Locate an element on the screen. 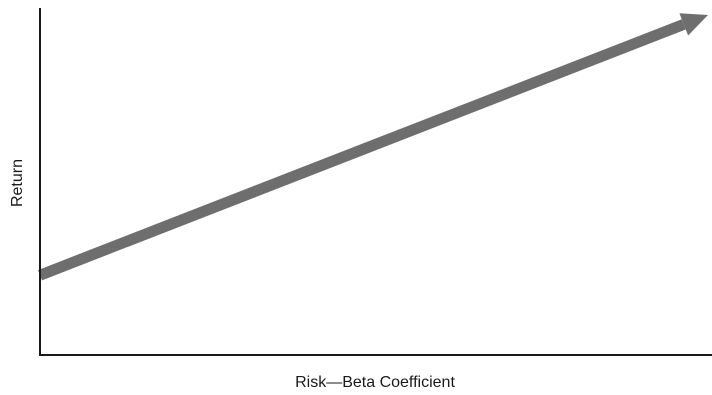  x-axis-label: Risk—Beta Coefficient is located at coordinates (375, 382).